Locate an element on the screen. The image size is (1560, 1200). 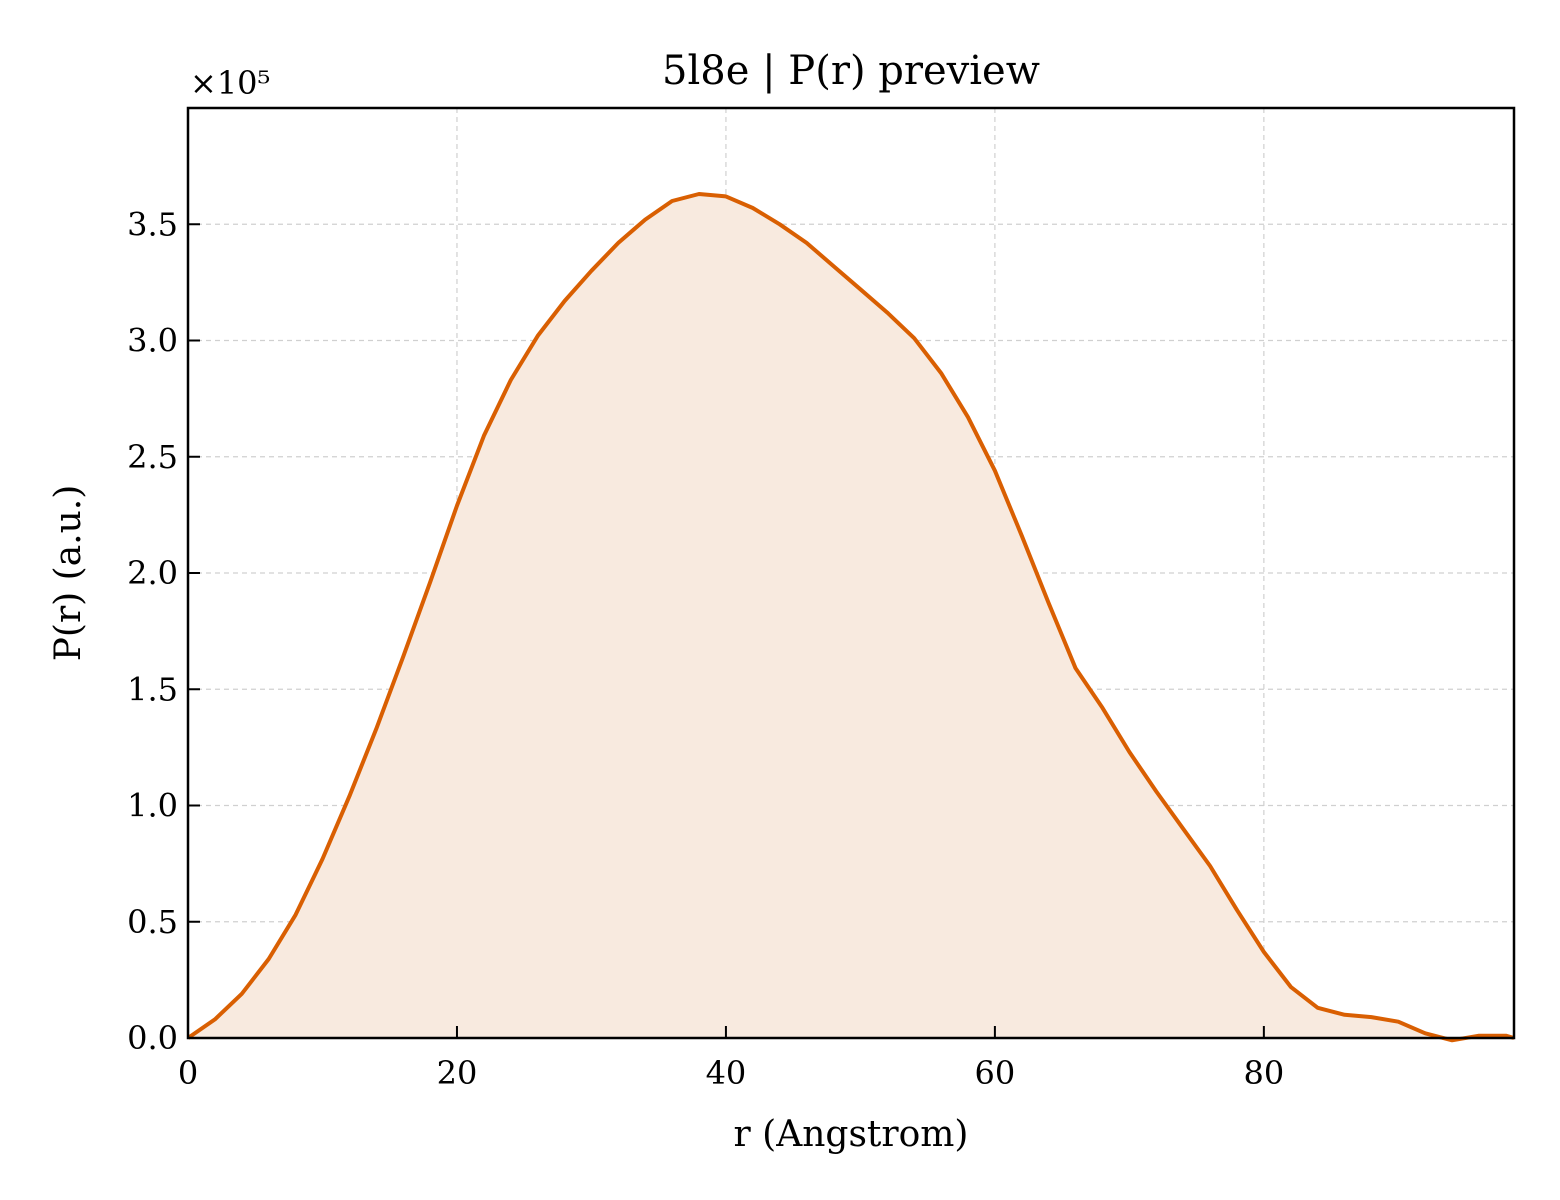
x-tick-label: 0 is located at coordinates (188, 1073).